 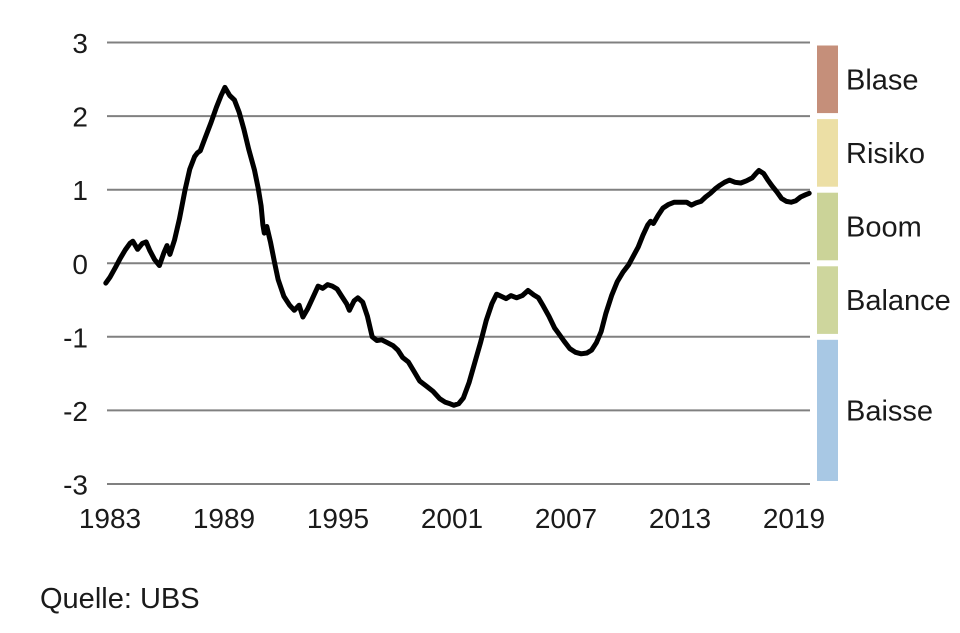 I want to click on zone-legend: Blase Risiko Boom Balance Baisse, so click(x=884, y=263).